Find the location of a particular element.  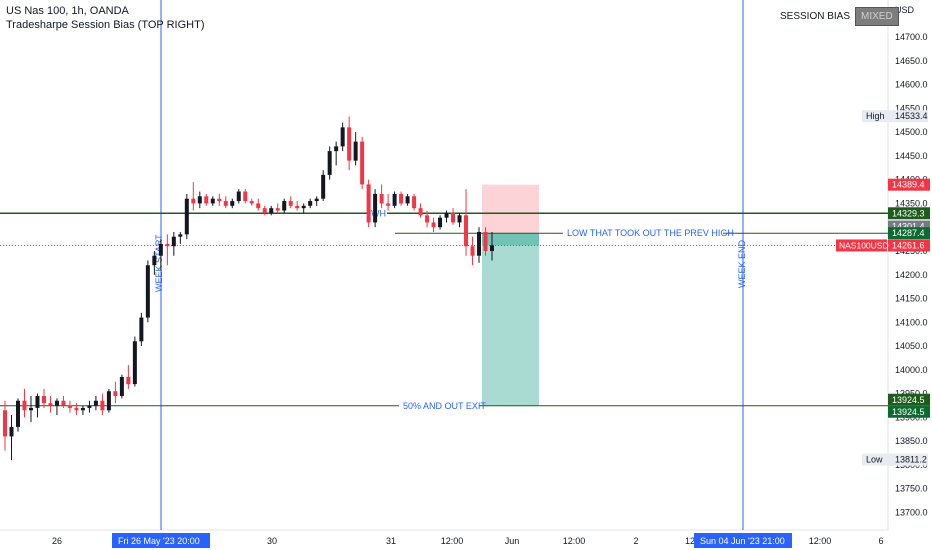

price-tick-label: 13700.0 is located at coordinates (911, 513).